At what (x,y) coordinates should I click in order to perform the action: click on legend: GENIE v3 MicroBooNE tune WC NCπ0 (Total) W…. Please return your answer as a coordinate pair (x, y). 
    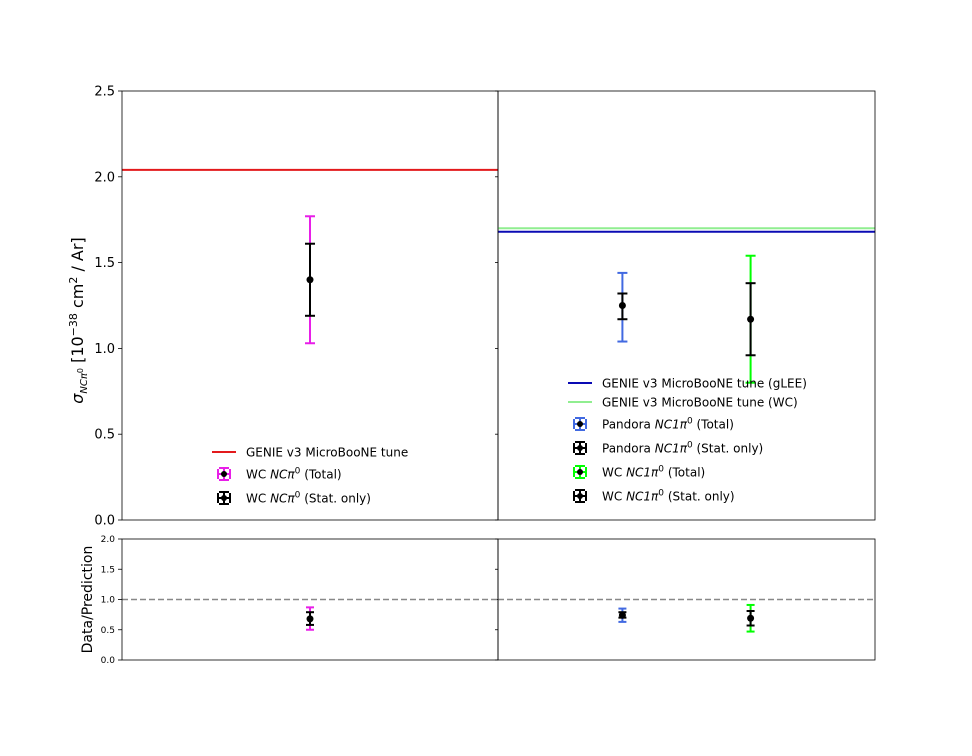
    Looking at the image, I should click on (310, 476).